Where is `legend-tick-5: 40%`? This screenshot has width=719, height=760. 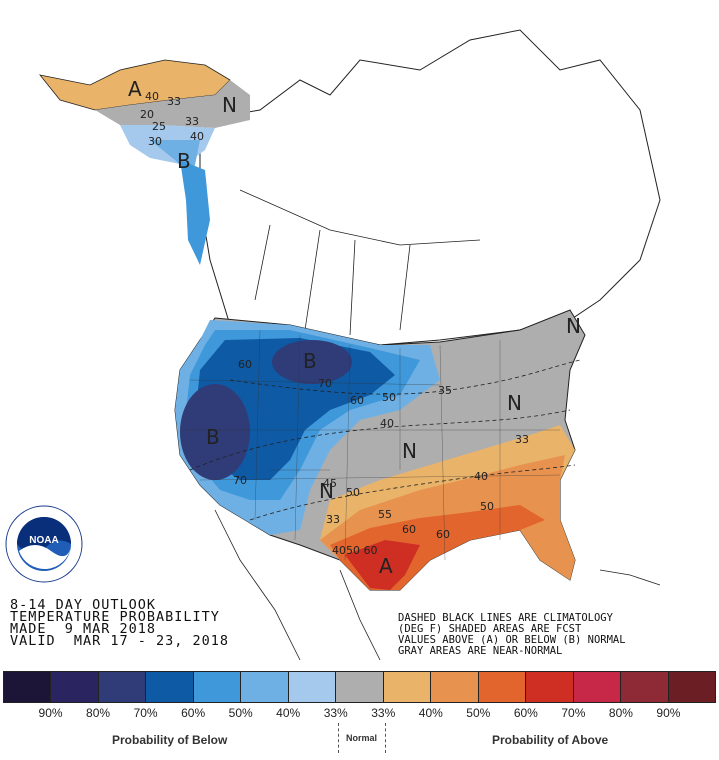
legend-tick-5: 40% is located at coordinates (288, 713).